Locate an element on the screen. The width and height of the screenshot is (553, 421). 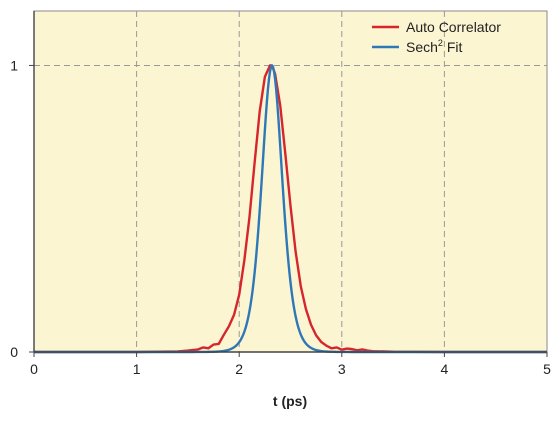
legend-label: Auto Correlator is located at coordinates (453, 27).